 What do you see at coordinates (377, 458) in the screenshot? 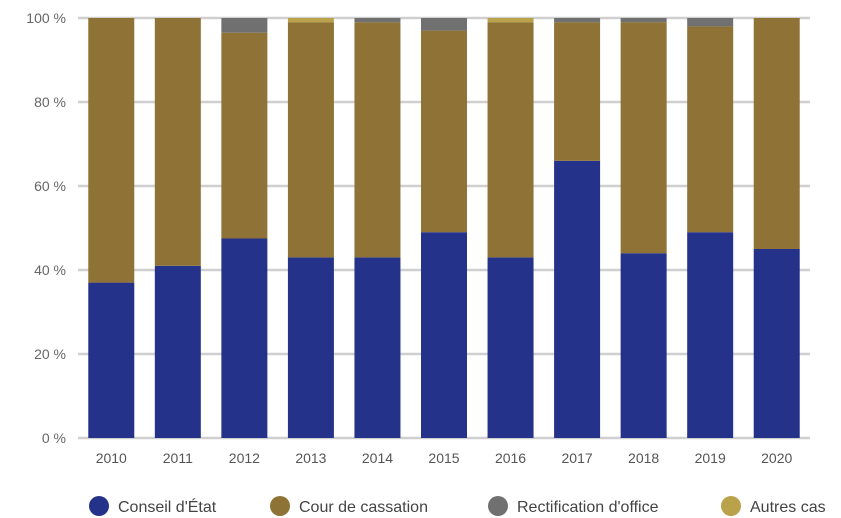
I see `x-tick-label: 2014` at bounding box center [377, 458].